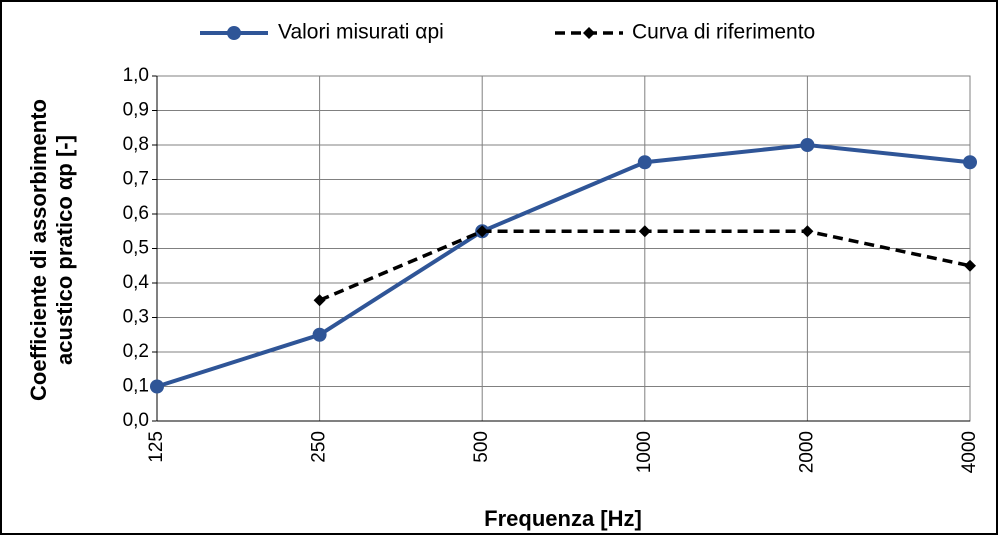 Image resolution: width=998 pixels, height=535 pixels. Describe the element at coordinates (136, 420) in the screenshot. I see `y-tick-label: 0,0` at that location.